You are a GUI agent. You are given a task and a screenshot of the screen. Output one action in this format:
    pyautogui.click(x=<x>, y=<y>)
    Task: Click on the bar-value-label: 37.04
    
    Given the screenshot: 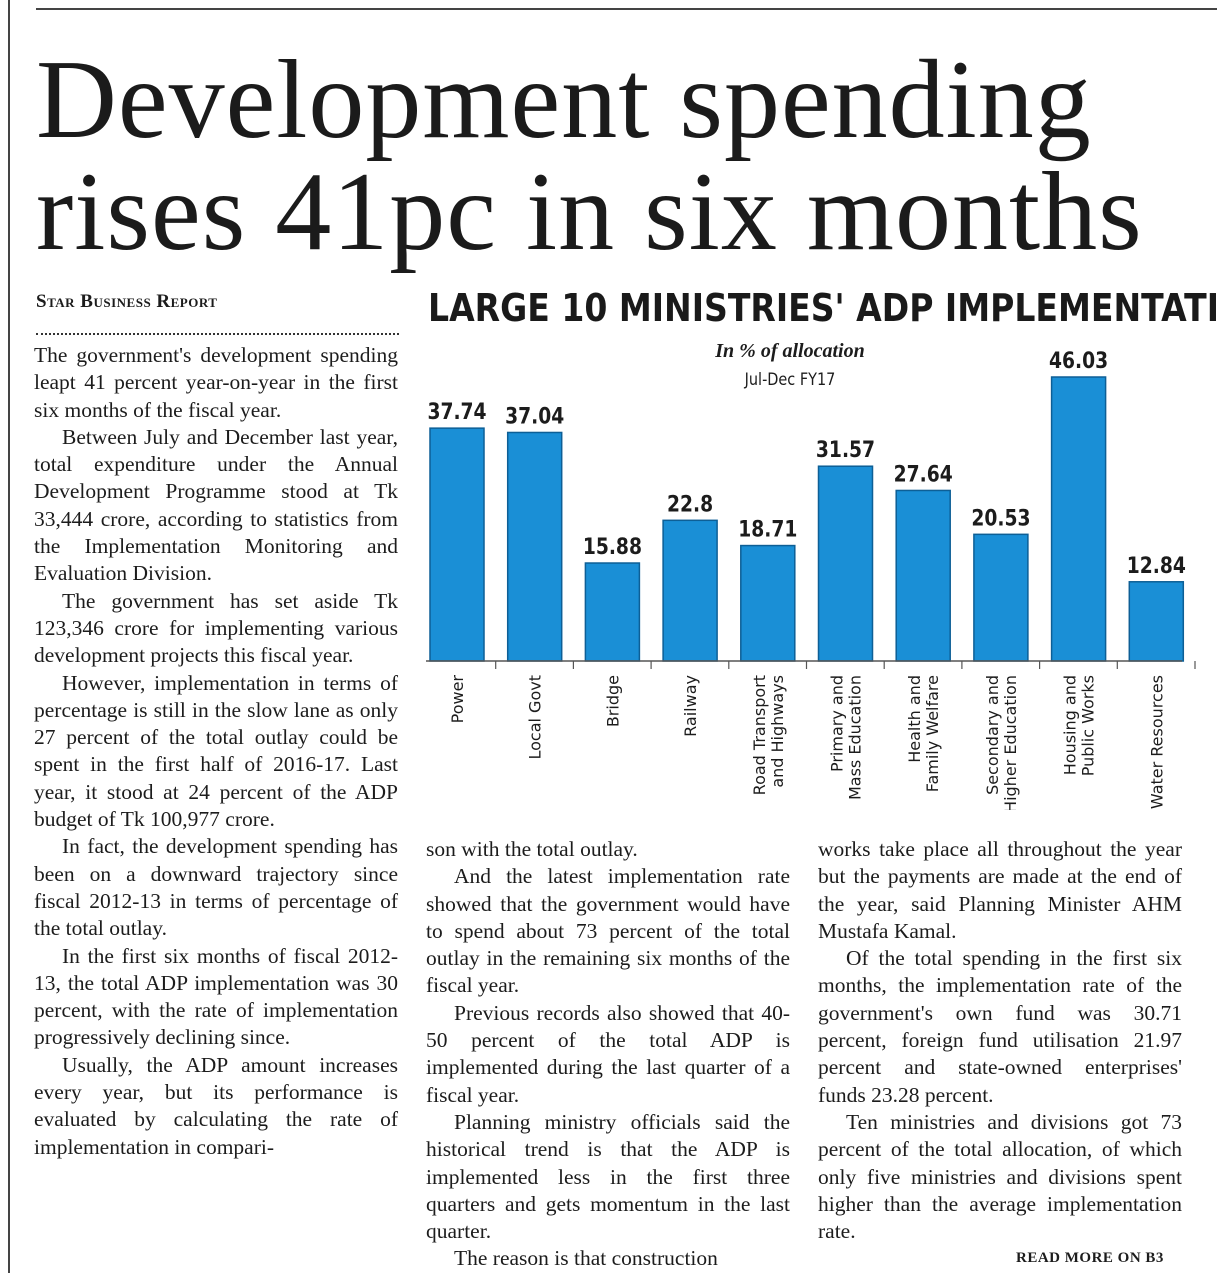 What is the action you would take?
    pyautogui.click(x=534, y=416)
    